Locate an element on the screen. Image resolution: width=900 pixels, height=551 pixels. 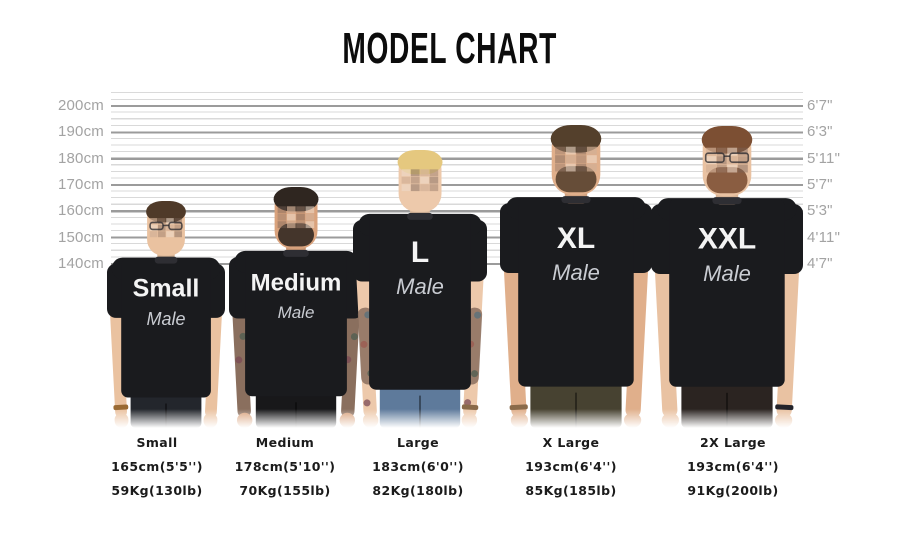
spec-name: Medium is located at coordinates (285, 442).